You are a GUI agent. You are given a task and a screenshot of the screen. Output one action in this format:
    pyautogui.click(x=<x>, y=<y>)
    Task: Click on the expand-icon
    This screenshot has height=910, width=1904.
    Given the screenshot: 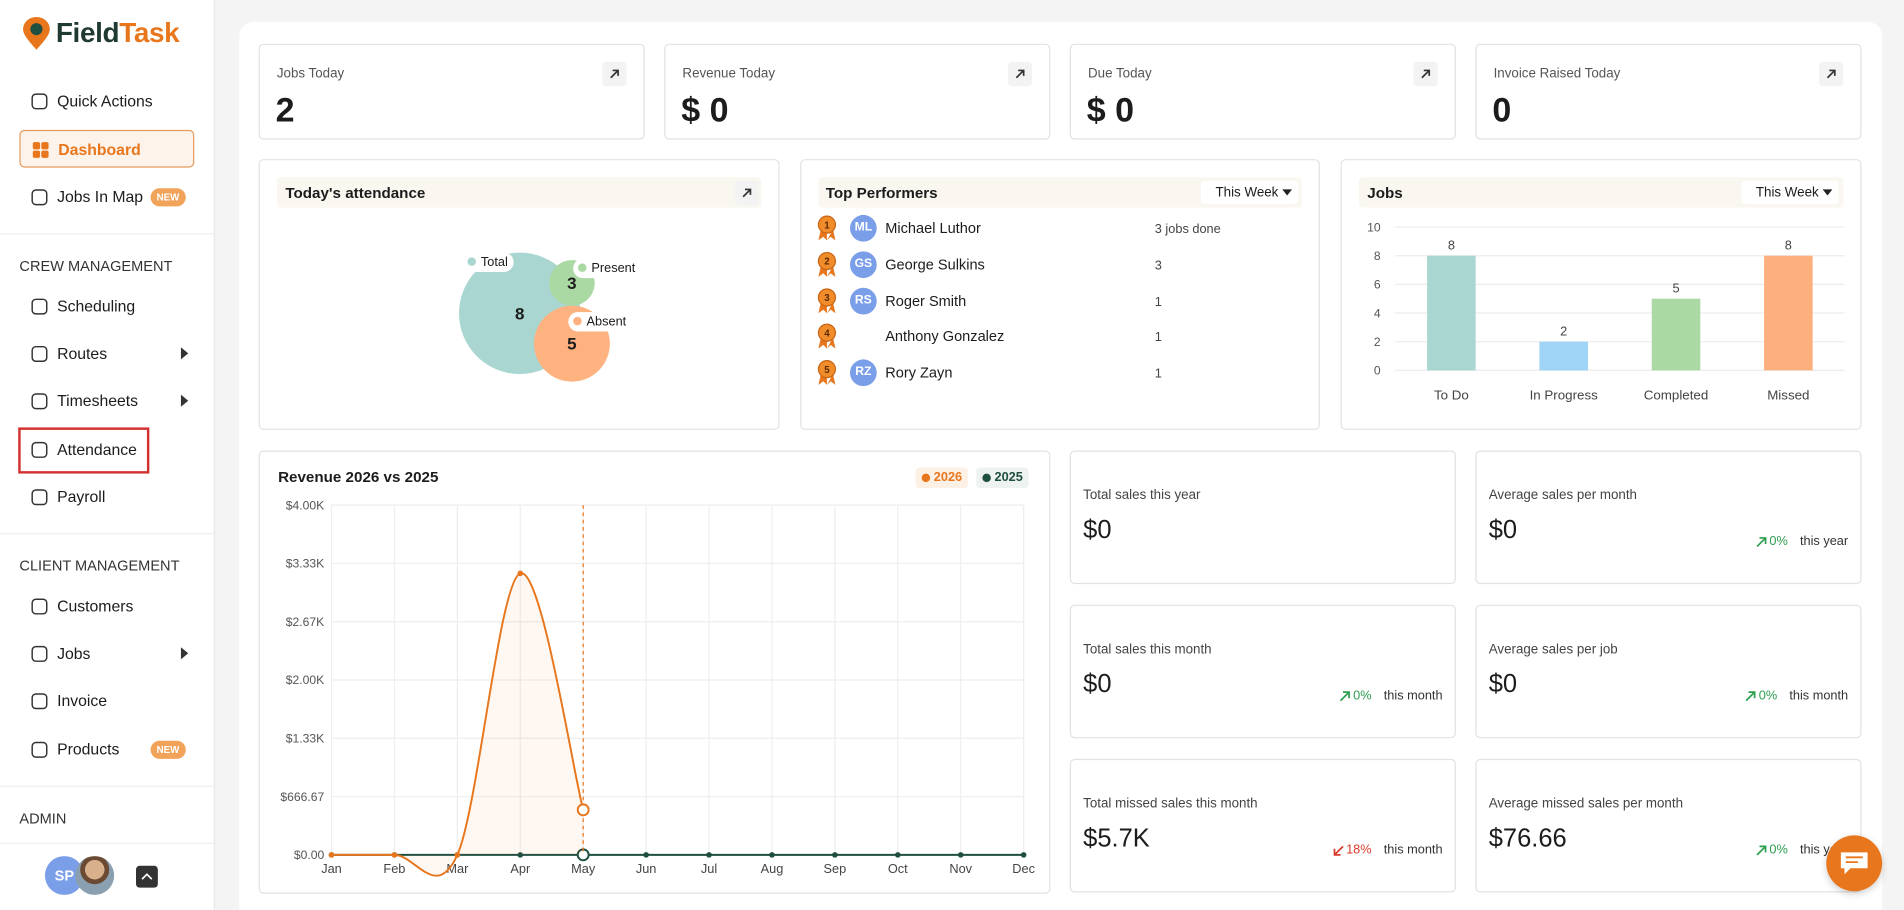 What is the action you would take?
    pyautogui.click(x=614, y=74)
    